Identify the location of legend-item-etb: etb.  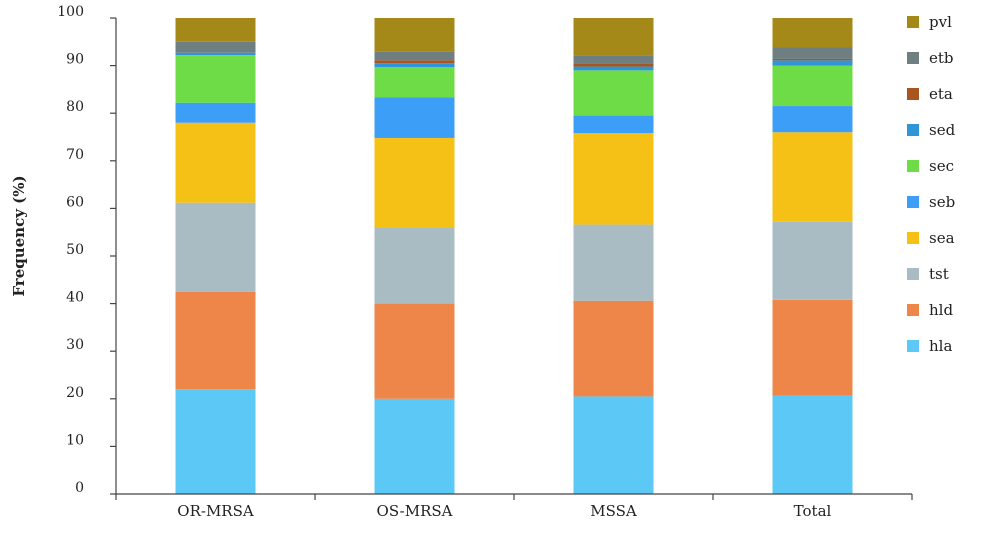
(930, 58).